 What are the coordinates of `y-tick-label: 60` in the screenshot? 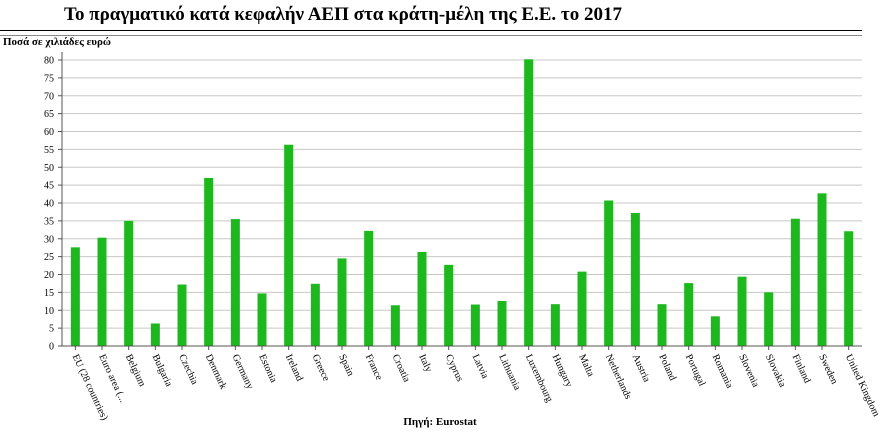 It's located at (49, 132).